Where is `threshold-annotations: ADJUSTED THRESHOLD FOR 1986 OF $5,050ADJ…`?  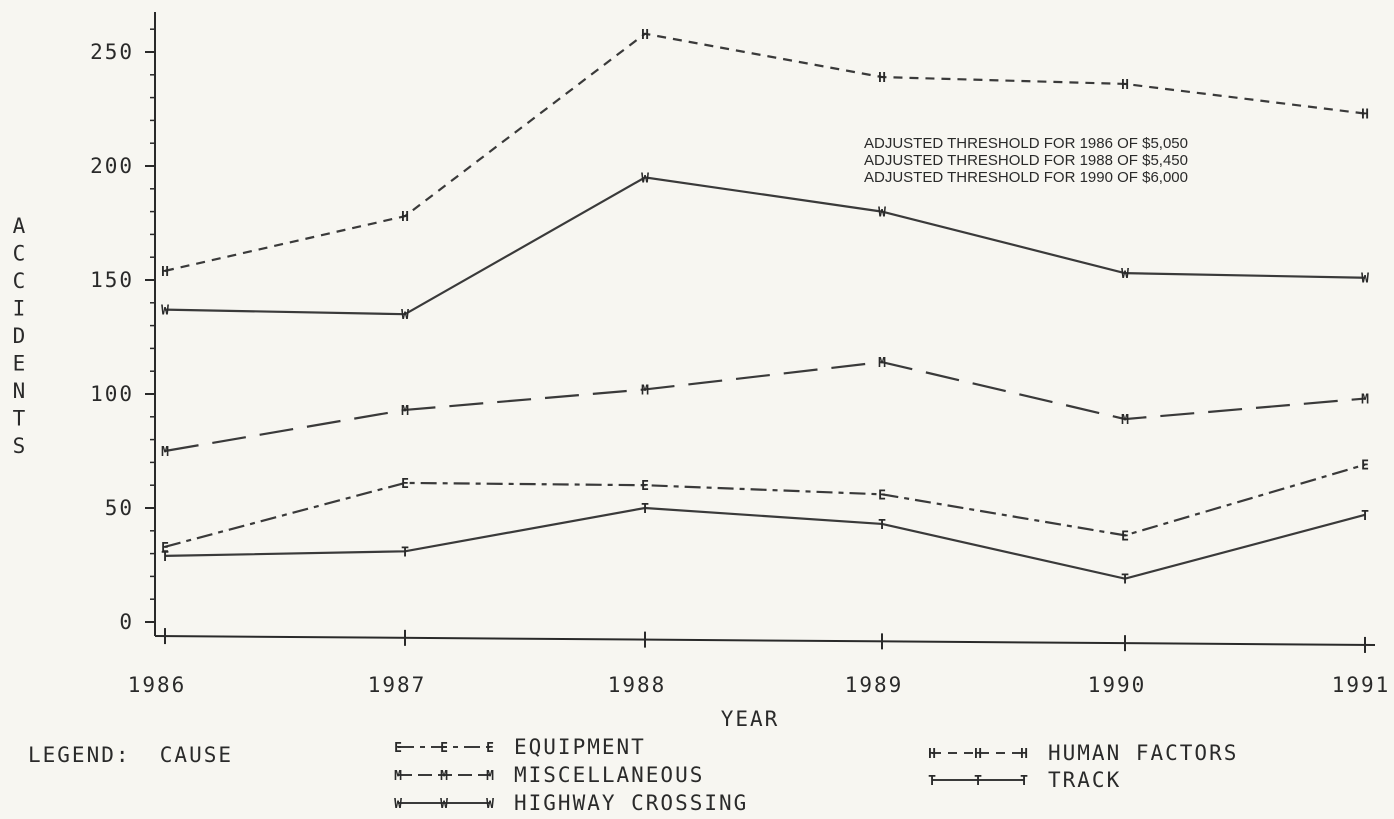 threshold-annotations: ADJUSTED THRESHOLD FOR 1986 OF $5,050ADJ… is located at coordinates (1026, 160).